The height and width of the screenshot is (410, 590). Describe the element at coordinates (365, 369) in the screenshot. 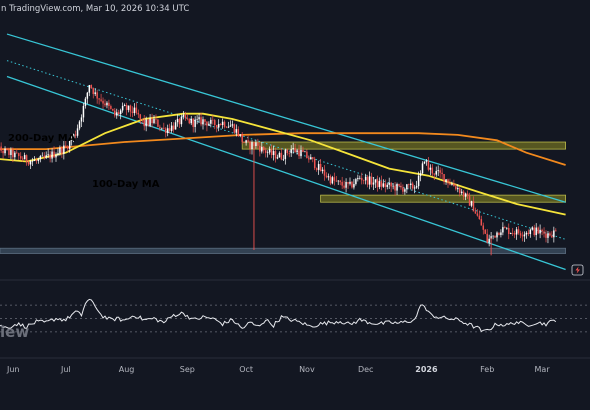

I see `time-axis-tick-label: Dec` at that location.